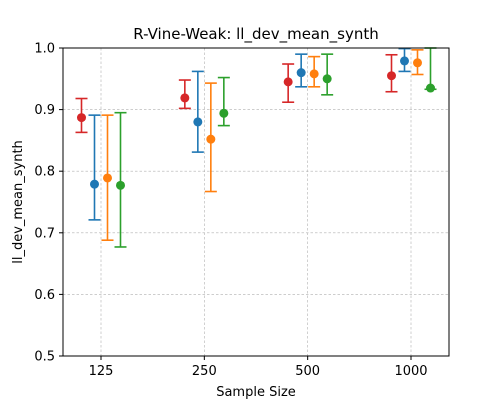 This screenshot has width=500, height=400. I want to click on x-tick-label: 125, so click(101, 371).